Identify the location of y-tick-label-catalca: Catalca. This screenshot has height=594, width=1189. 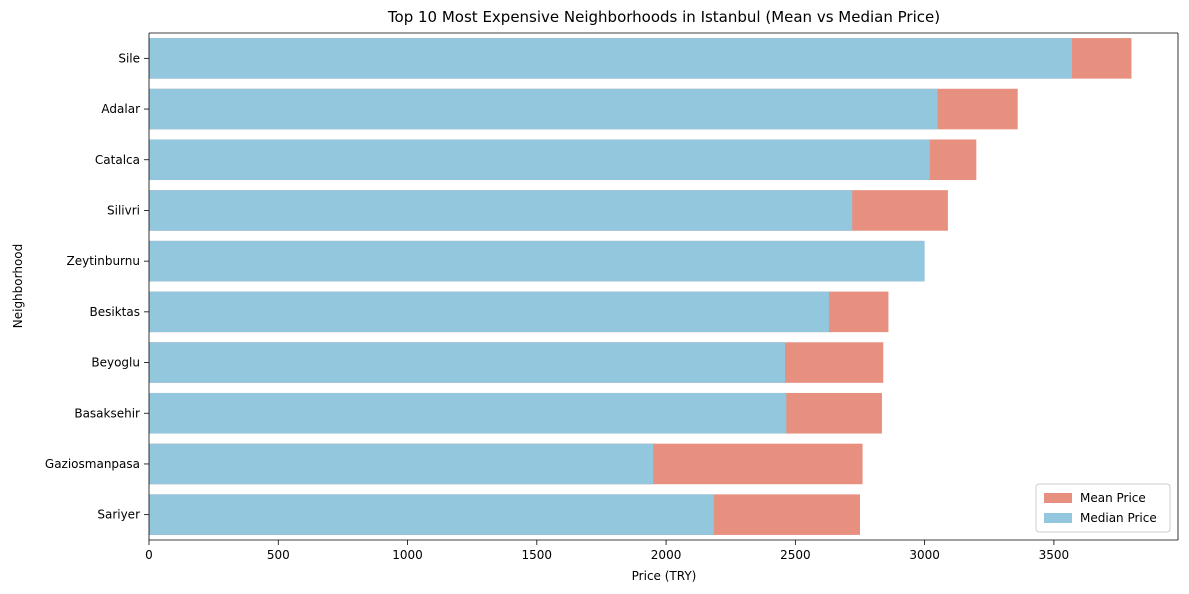
(117, 160).